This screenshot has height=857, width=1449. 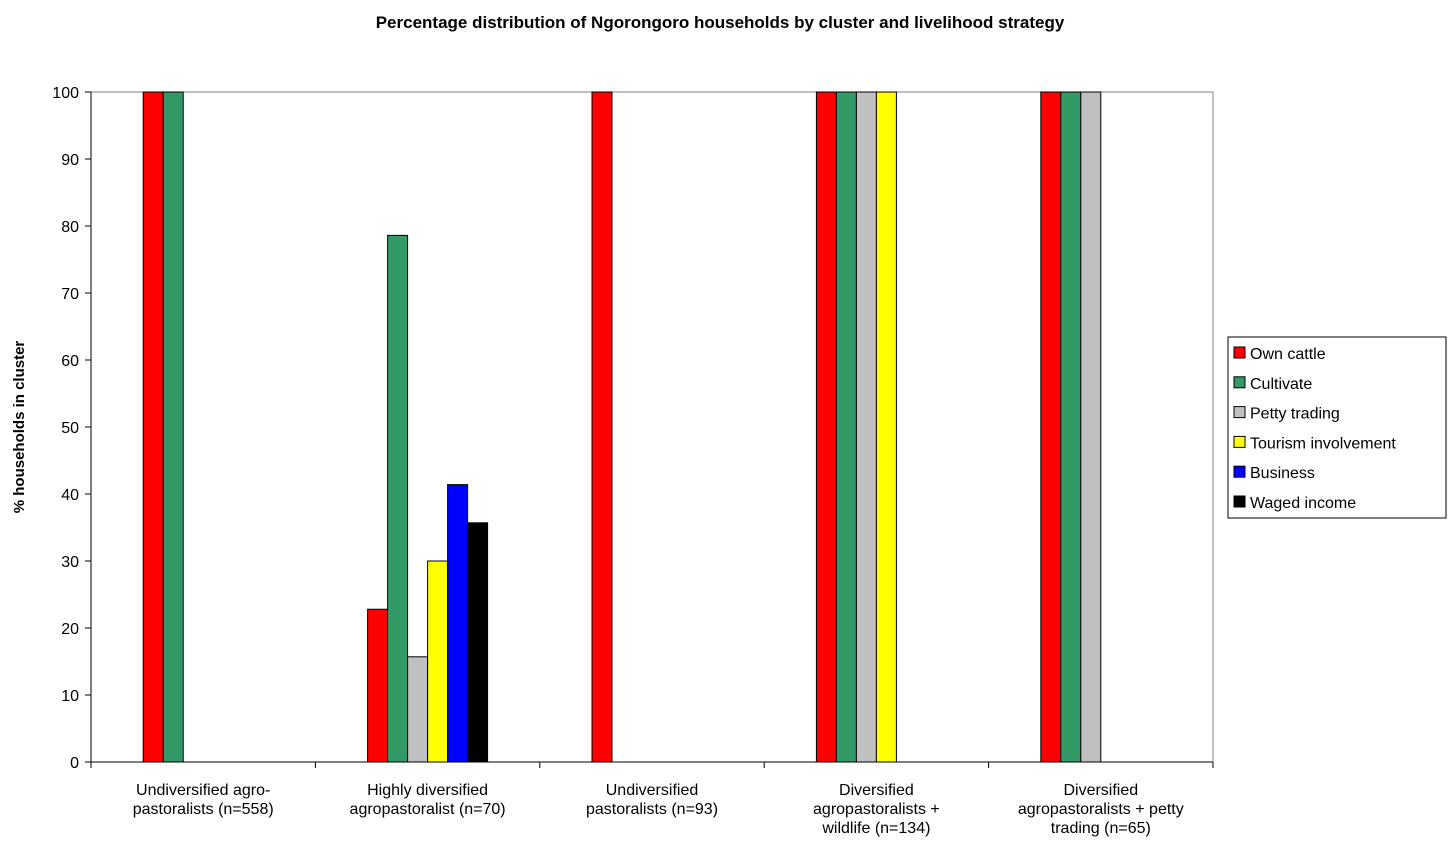 What do you see at coordinates (1288, 354) in the screenshot?
I see `legend-label: Own cattle` at bounding box center [1288, 354].